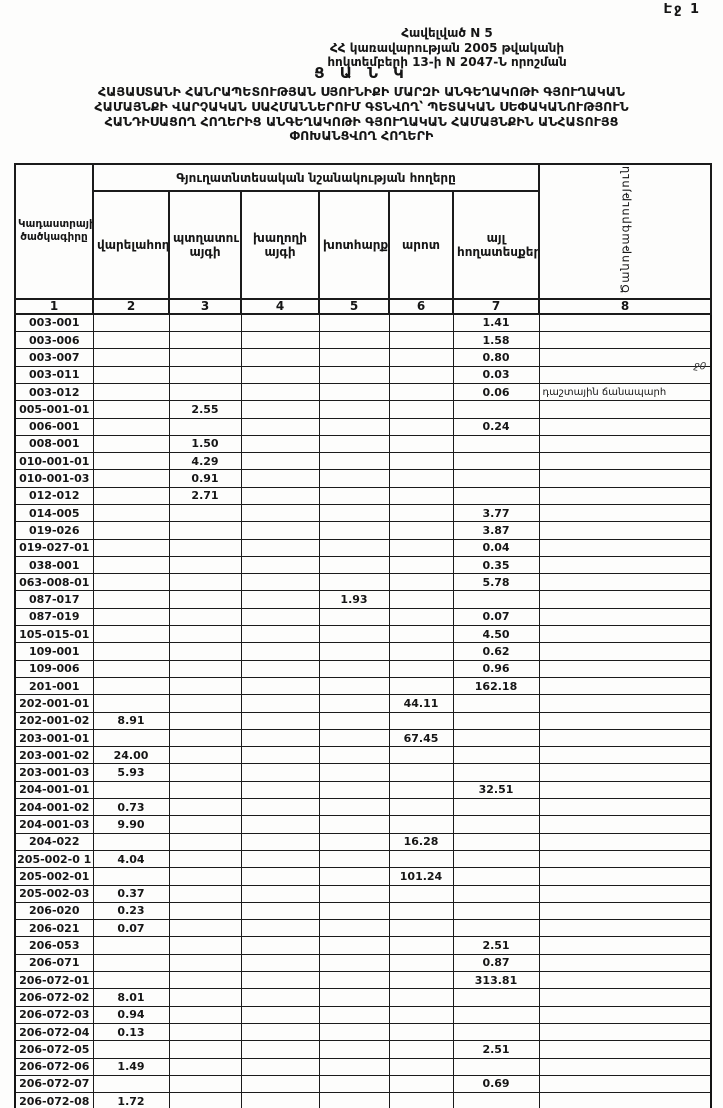  Describe the element at coordinates (363, 340) in the screenshot. I see `table-row: 003-006 1.58` at that location.